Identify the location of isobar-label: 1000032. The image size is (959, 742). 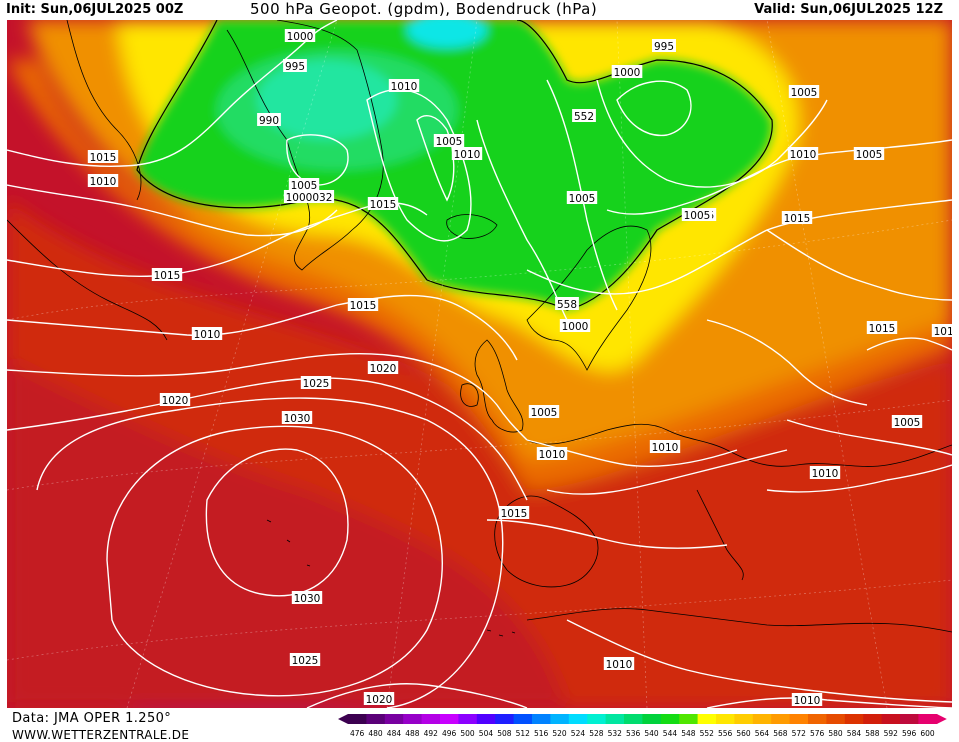
(309, 197).